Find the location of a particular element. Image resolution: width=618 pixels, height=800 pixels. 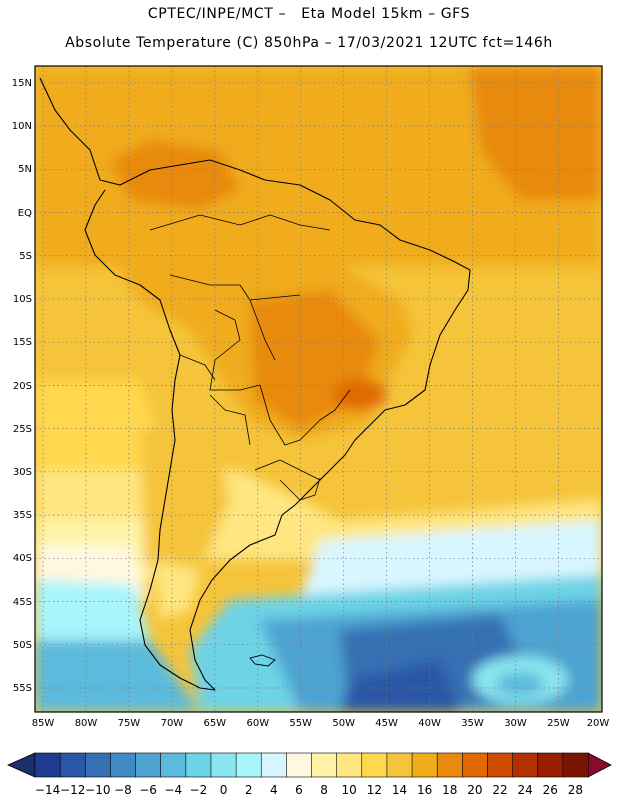

lat-label: 35S is located at coordinates (22, 515).